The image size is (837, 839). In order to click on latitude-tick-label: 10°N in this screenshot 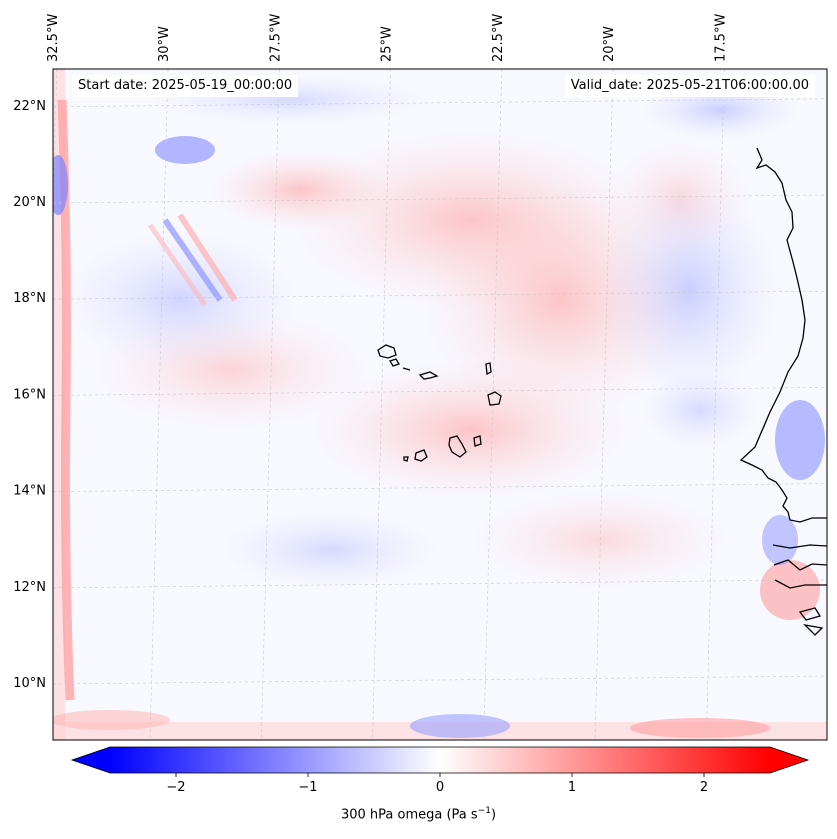, I will do `click(29, 683)`.